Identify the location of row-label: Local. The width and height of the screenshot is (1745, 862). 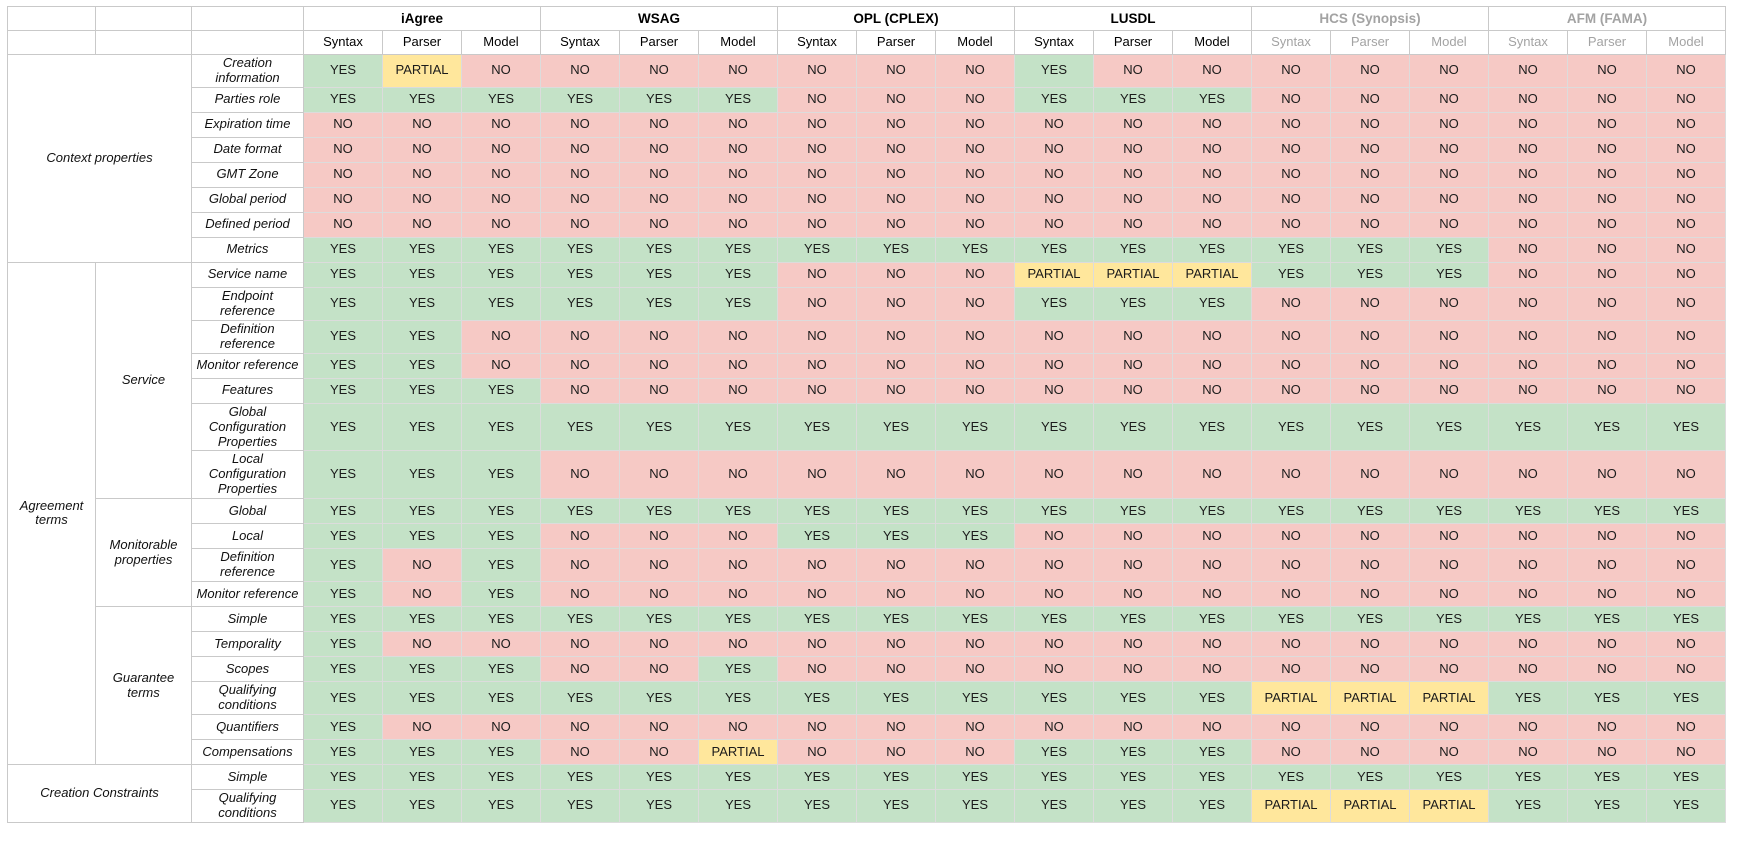
(247, 536).